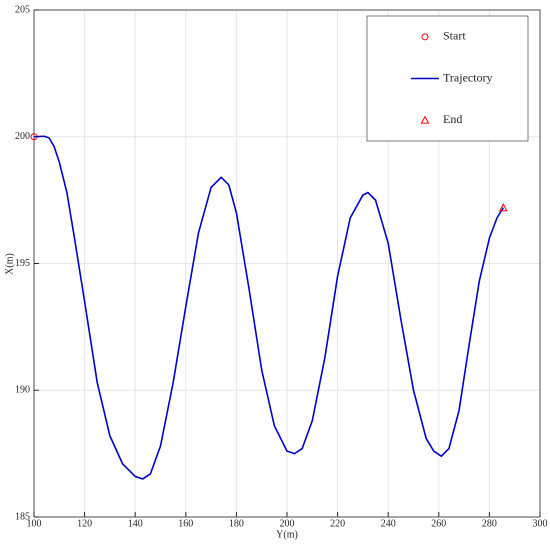 This screenshot has height=545, width=550. Describe the element at coordinates (22, 390) in the screenshot. I see `y-tick-label: 190` at that location.